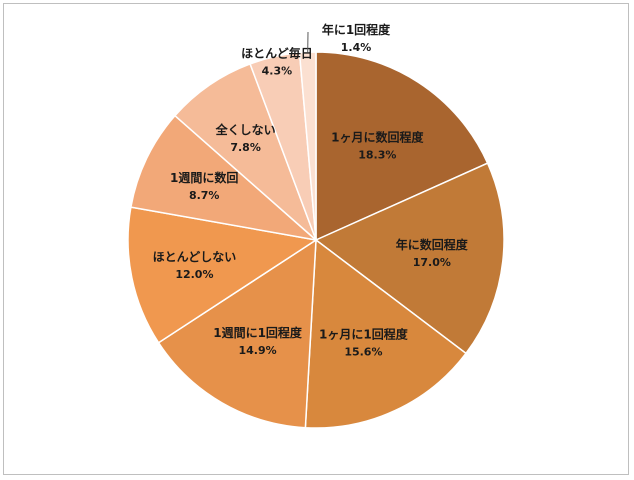 The image size is (634, 480). I want to click on slice-label: 1ヶ月に1回程度, so click(364, 333).